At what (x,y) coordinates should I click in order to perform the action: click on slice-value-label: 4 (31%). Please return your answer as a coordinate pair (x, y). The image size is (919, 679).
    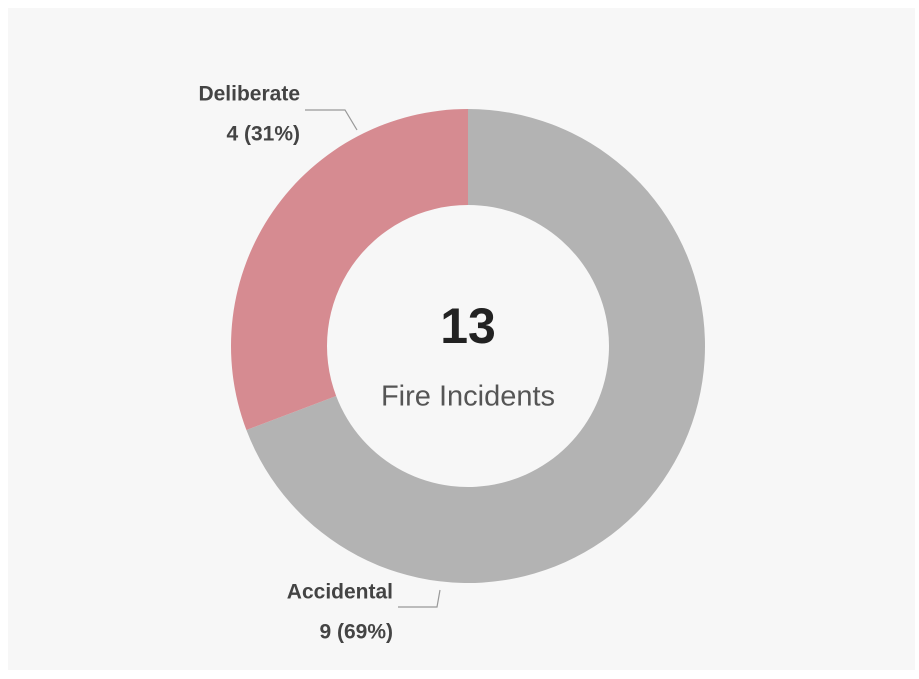
    Looking at the image, I should click on (263, 134).